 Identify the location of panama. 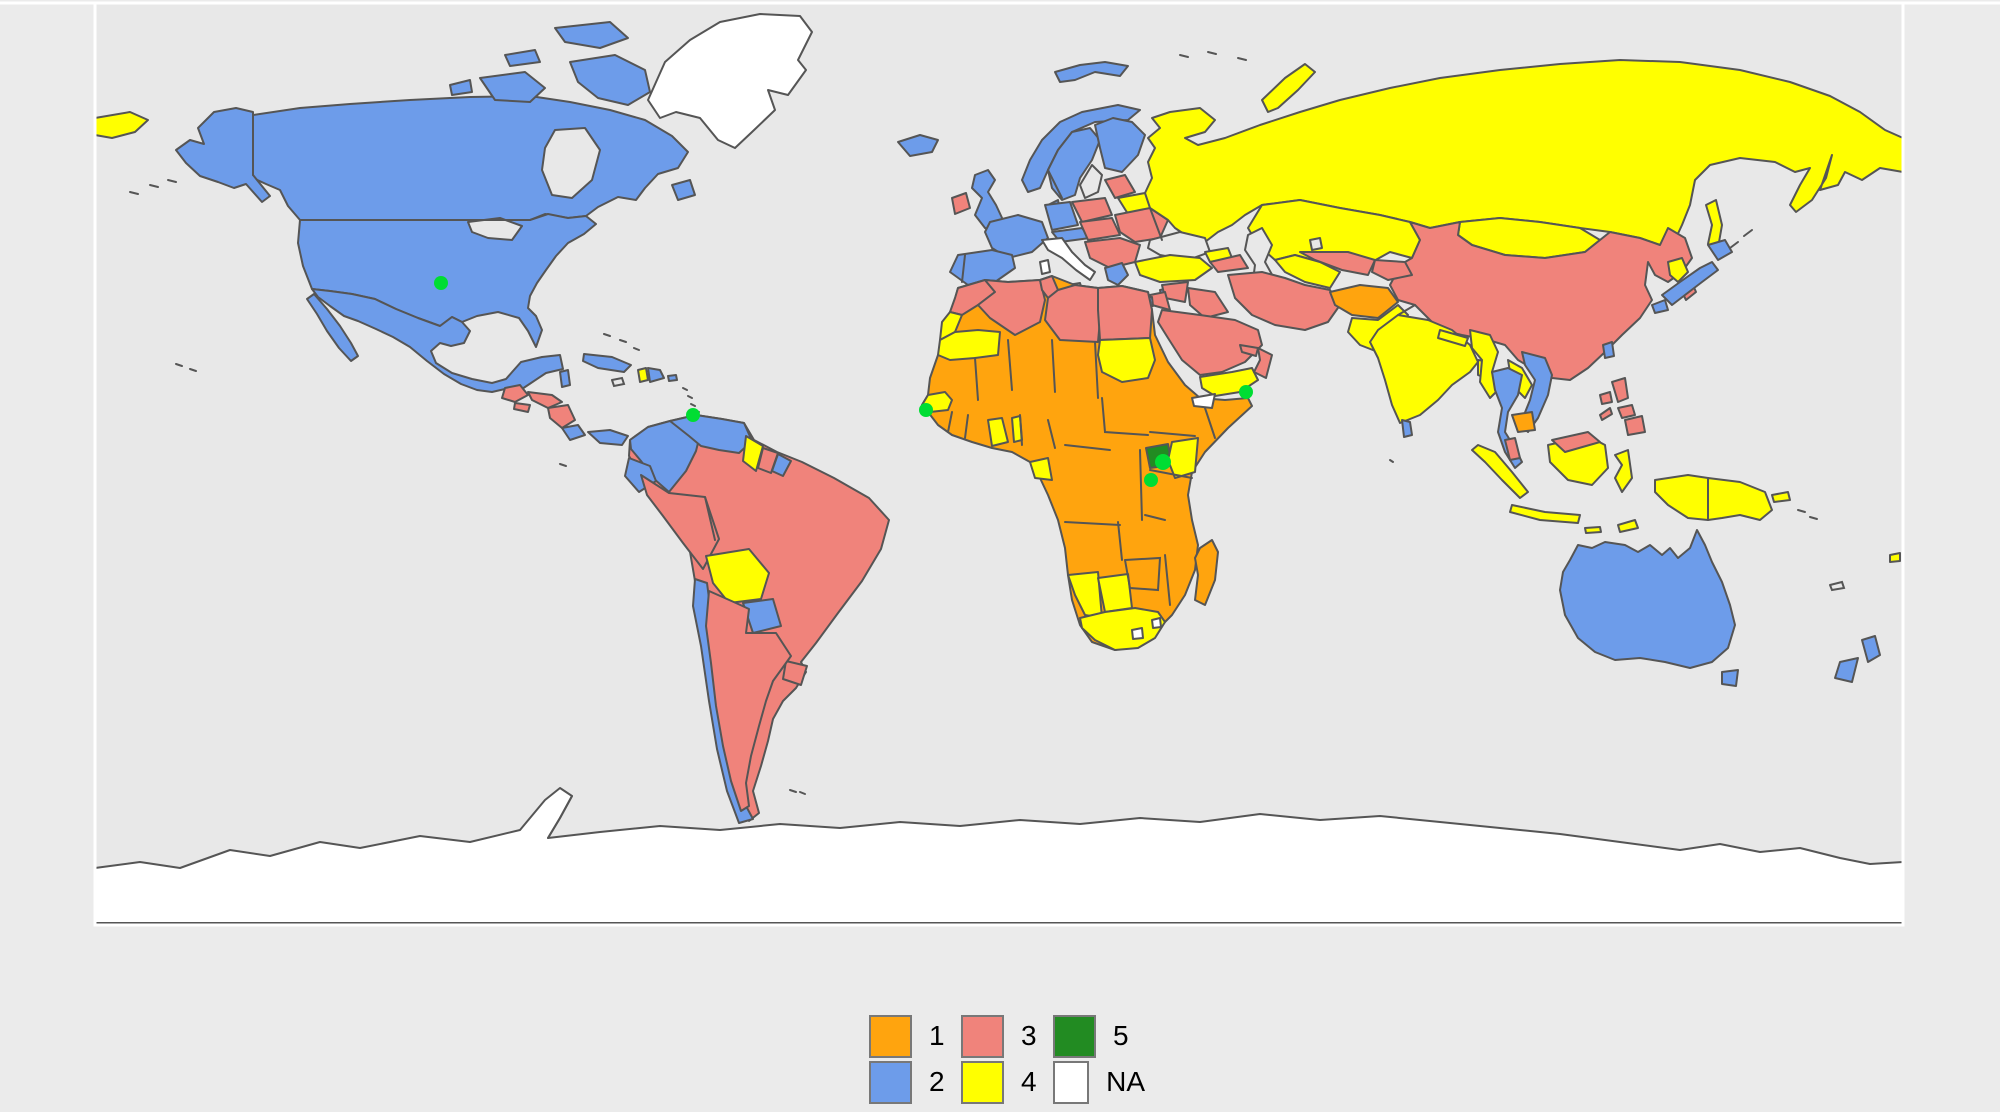
(608, 437).